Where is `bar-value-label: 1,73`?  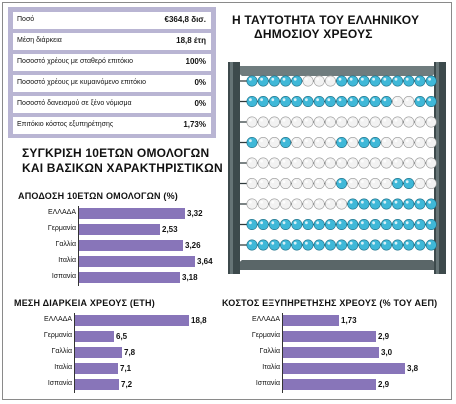
bar-value-label: 1,73 is located at coordinates (349, 320).